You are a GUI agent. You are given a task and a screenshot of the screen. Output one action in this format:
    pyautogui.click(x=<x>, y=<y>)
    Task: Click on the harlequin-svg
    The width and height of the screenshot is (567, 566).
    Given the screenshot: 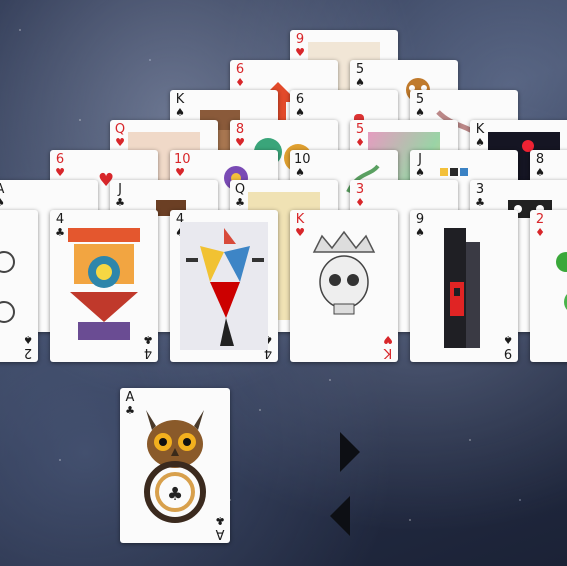 What is the action you would take?
    pyautogui.click(x=224, y=286)
    